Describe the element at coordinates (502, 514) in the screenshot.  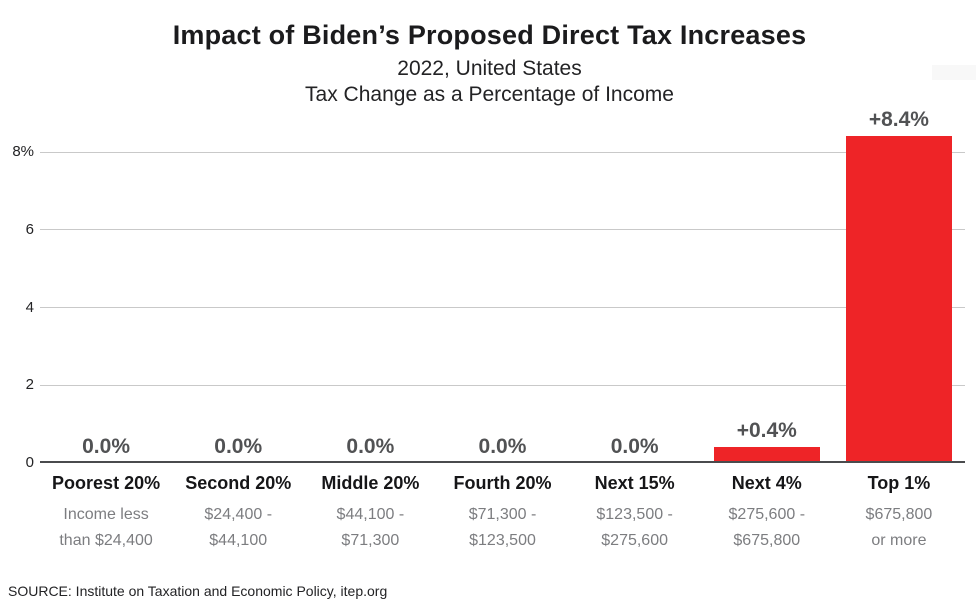
I see `income-range-line: $71,300 -` at that location.